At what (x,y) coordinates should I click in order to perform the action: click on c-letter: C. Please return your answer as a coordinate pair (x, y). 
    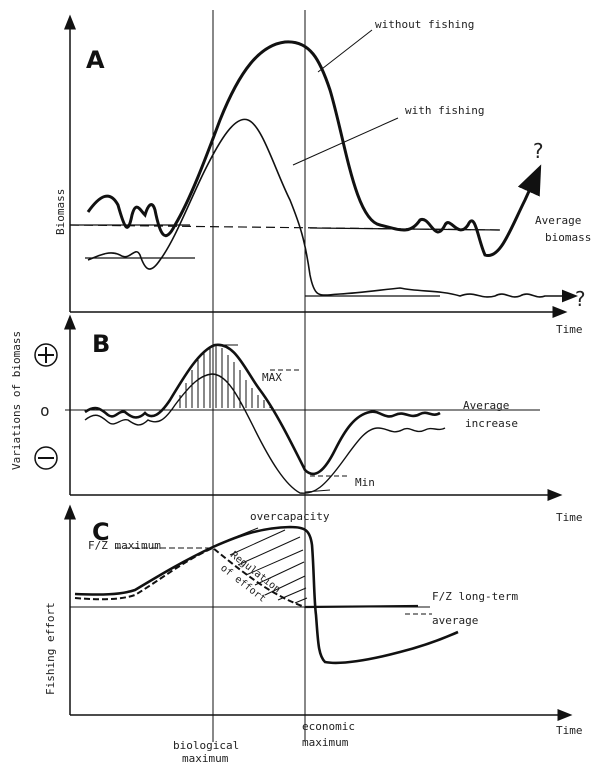
    Looking at the image, I should click on (101, 532).